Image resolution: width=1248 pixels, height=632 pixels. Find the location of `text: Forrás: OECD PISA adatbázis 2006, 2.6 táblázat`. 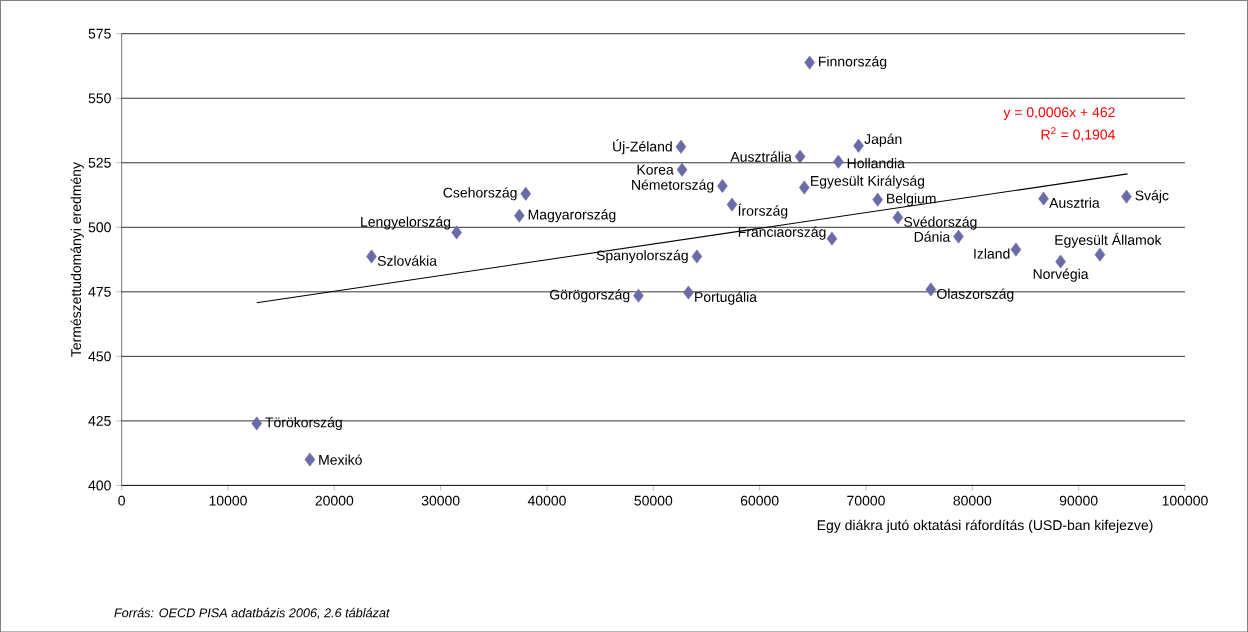

text: Forrás: OECD PISA adatbázis 2006, 2.6 táblázat is located at coordinates (252, 613).